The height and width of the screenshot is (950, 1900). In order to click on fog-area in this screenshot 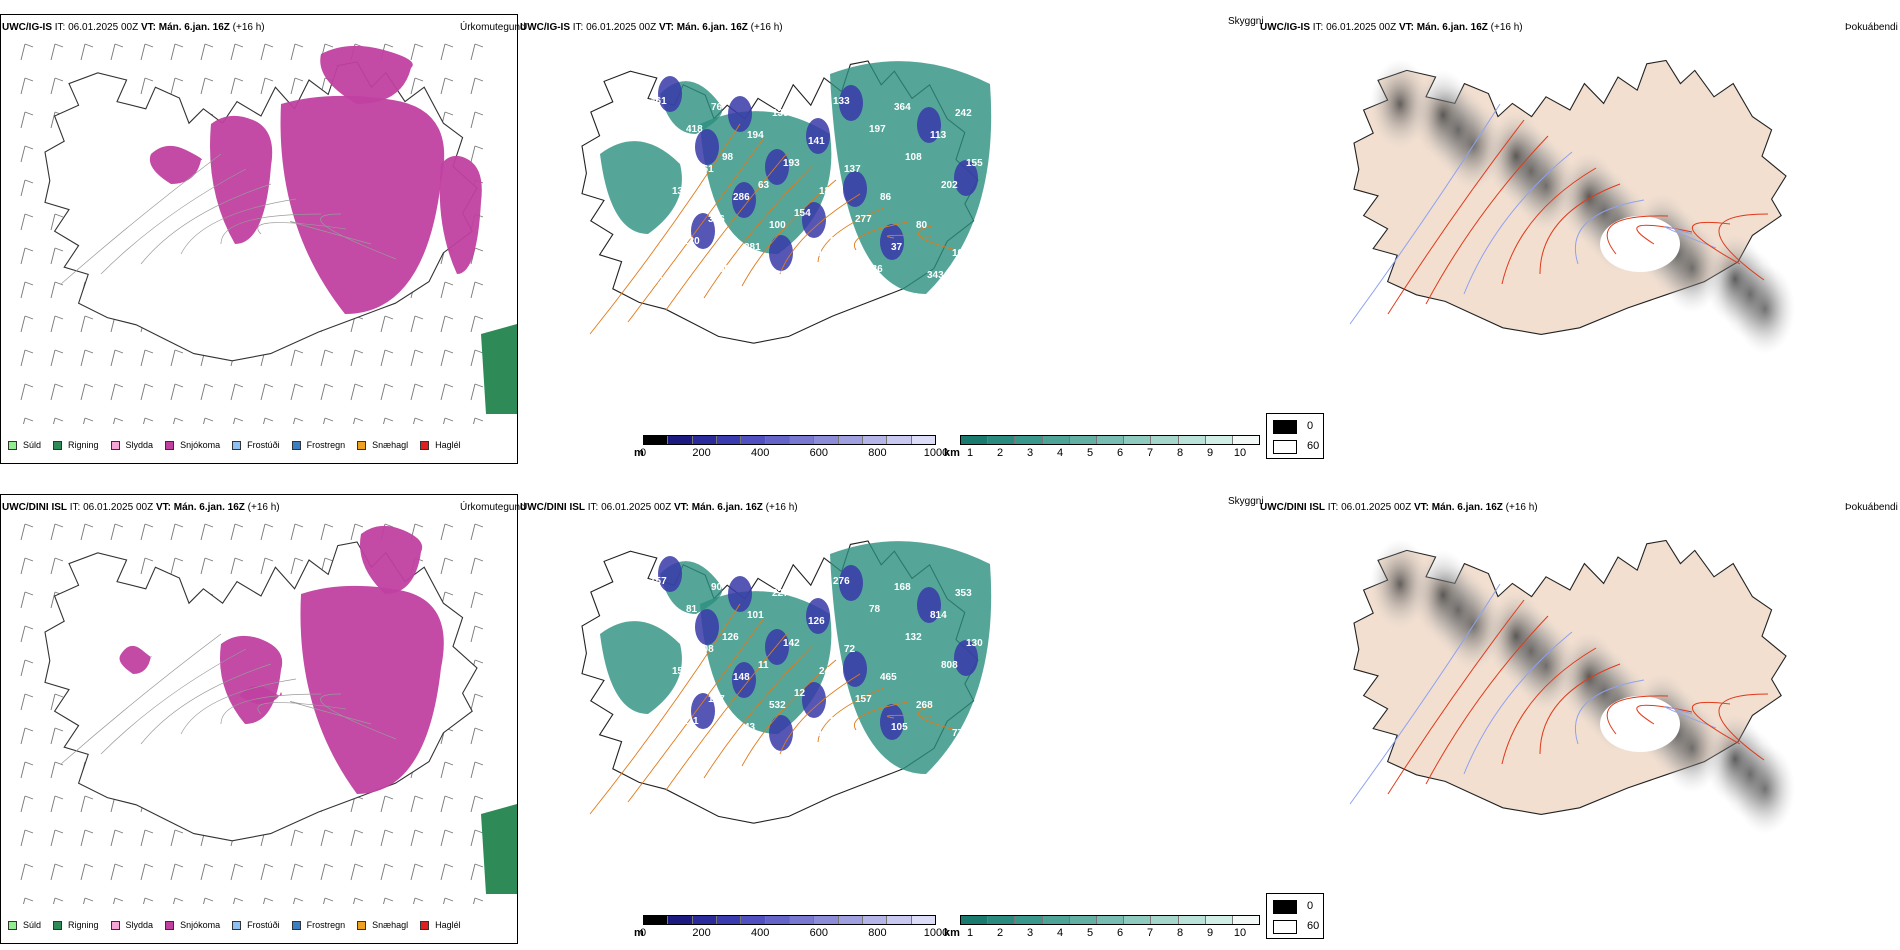, I will do `click(1443, 115)`.